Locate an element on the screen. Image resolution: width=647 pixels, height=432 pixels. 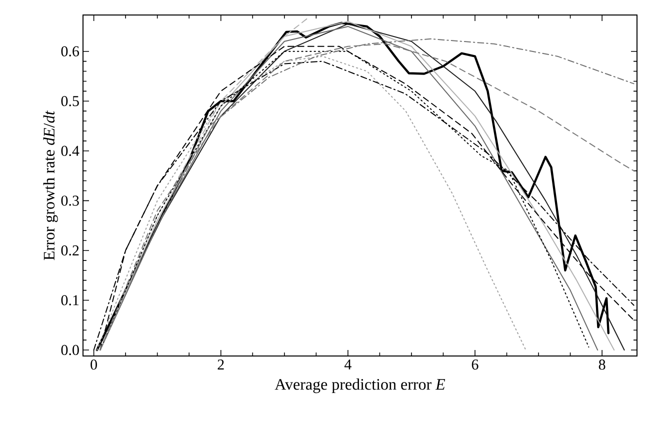
y-tick-label: 0.1 is located at coordinates (70, 300).